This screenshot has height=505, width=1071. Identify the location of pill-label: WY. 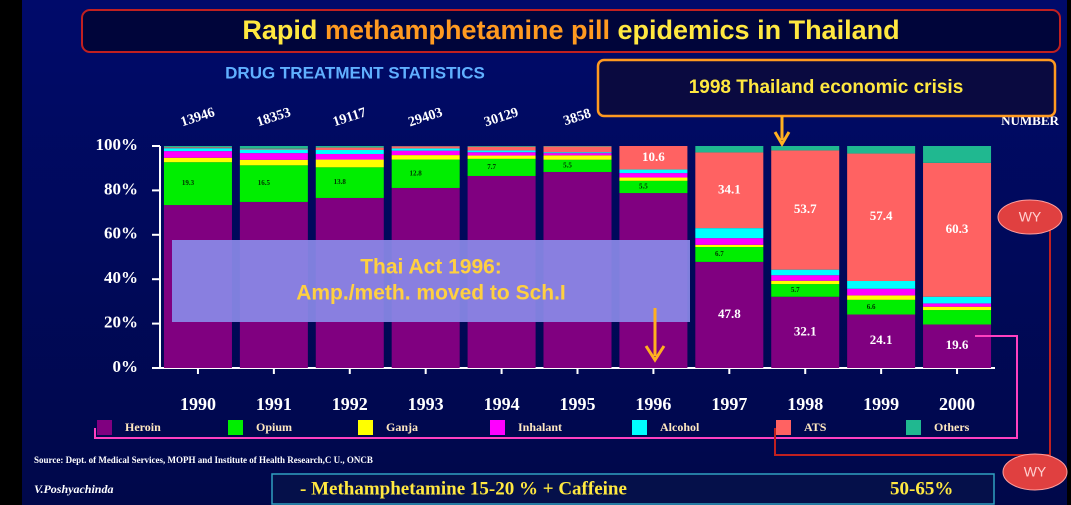
(1035, 472).